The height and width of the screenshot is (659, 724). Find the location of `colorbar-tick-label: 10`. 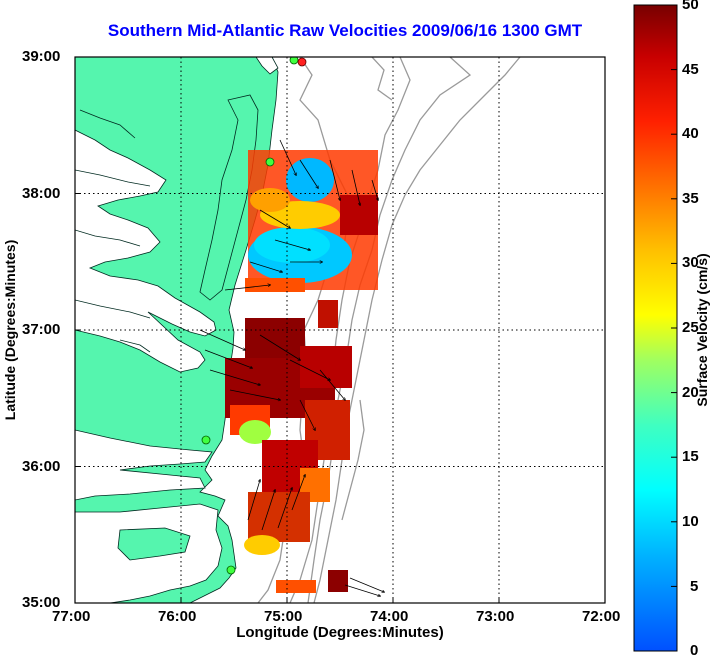

colorbar-tick-label: 10 is located at coordinates (690, 521).